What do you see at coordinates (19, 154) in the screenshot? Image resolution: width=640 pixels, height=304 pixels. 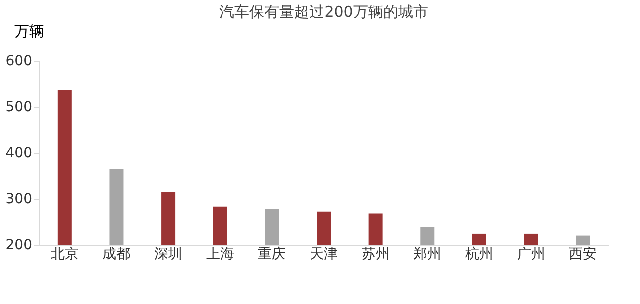 I see `y-tick-label: 400` at bounding box center [19, 154].